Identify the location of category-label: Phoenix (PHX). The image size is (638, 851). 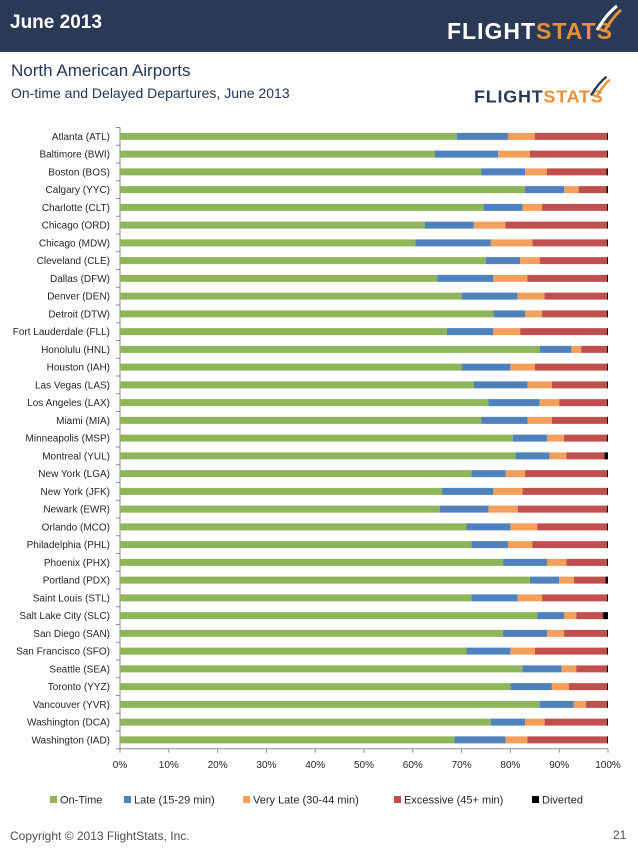
(77, 563).